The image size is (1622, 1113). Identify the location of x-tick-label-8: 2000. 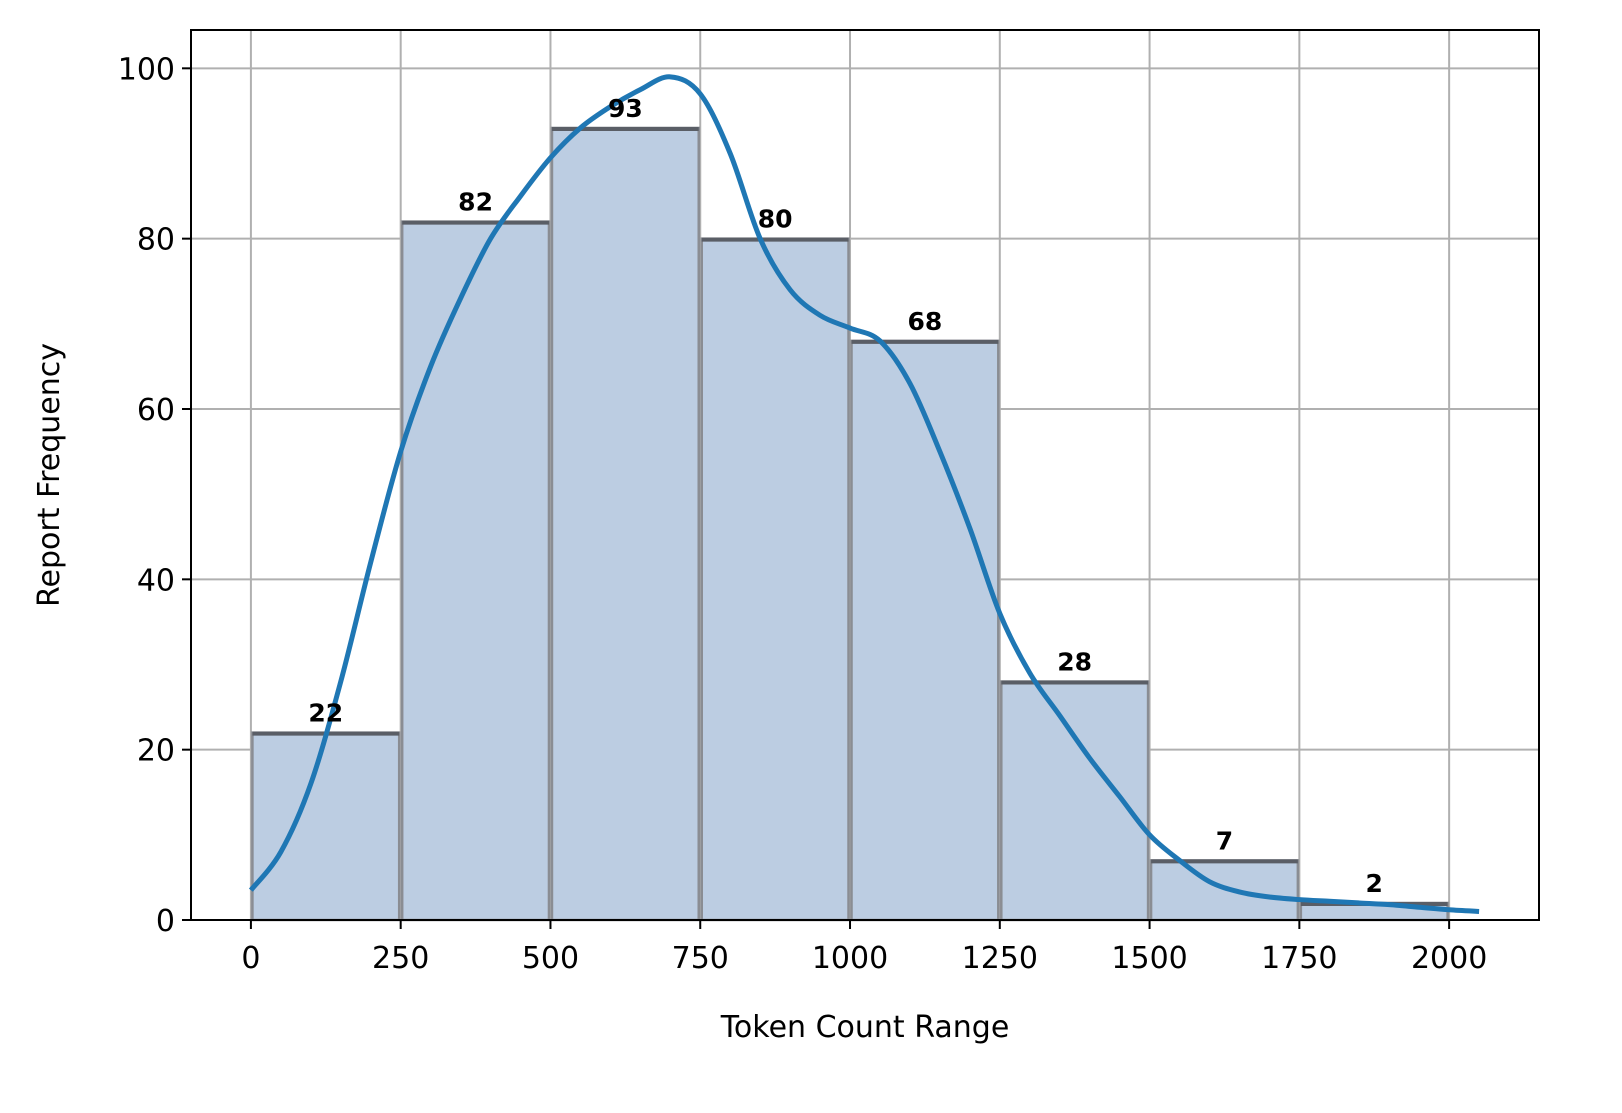
(1449, 958).